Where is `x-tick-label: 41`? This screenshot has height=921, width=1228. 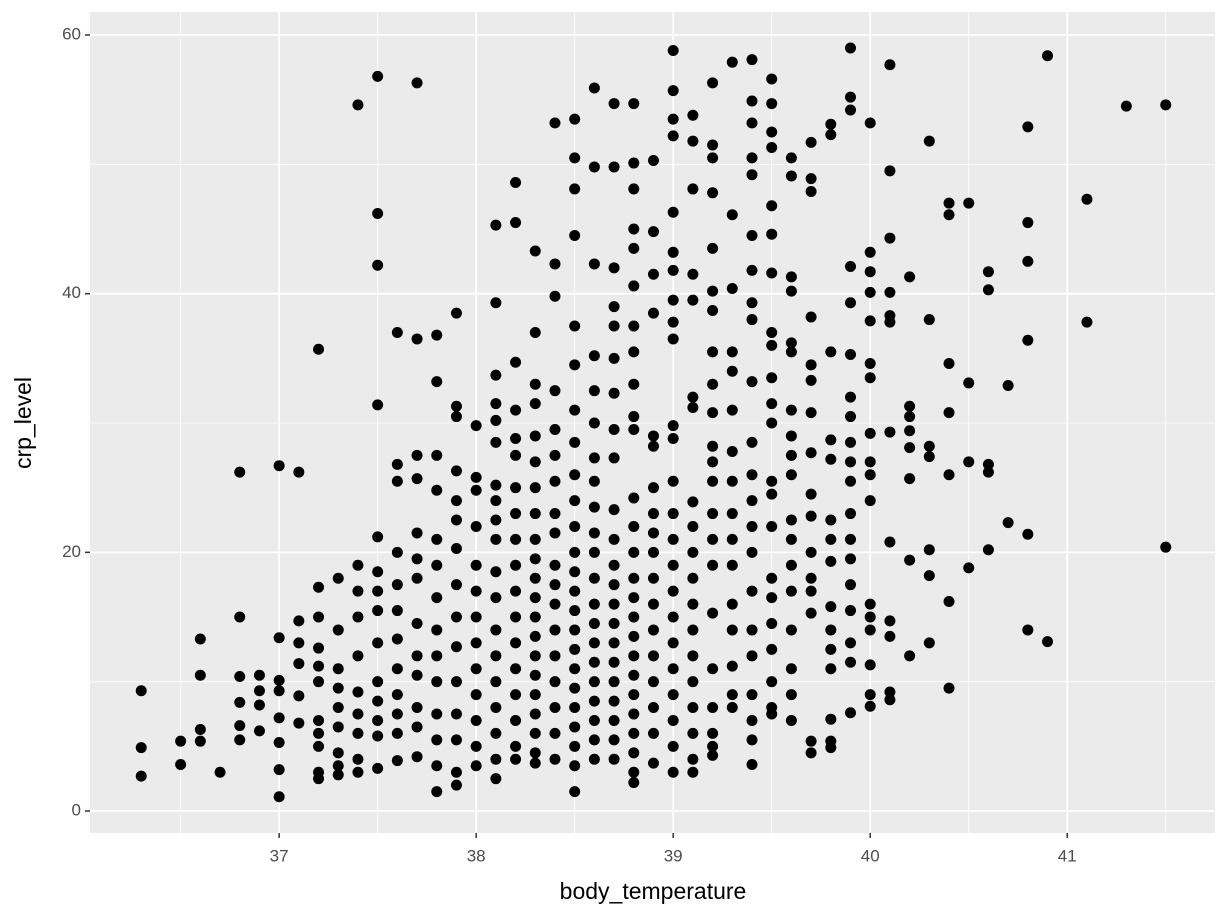
x-tick-label: 41 is located at coordinates (1067, 855).